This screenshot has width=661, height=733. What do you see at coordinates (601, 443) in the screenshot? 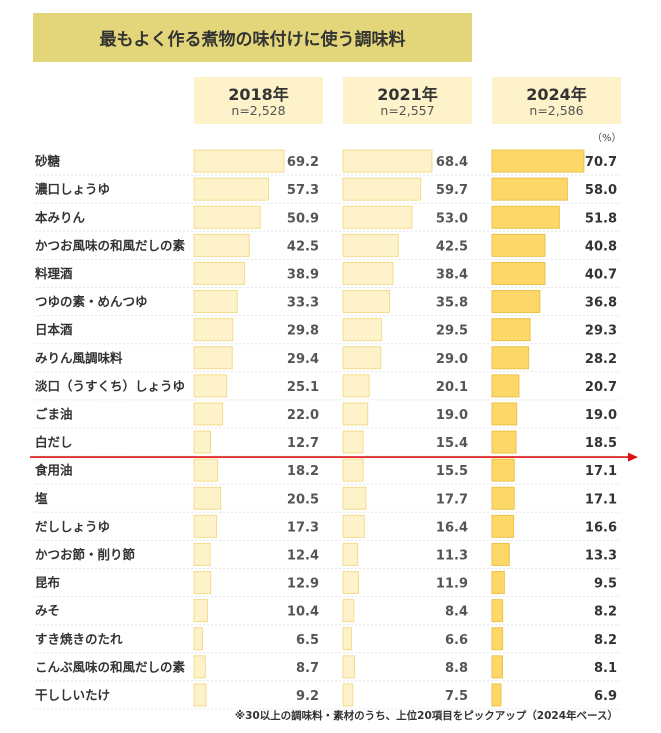
I see `data-label: 18.5` at bounding box center [601, 443].